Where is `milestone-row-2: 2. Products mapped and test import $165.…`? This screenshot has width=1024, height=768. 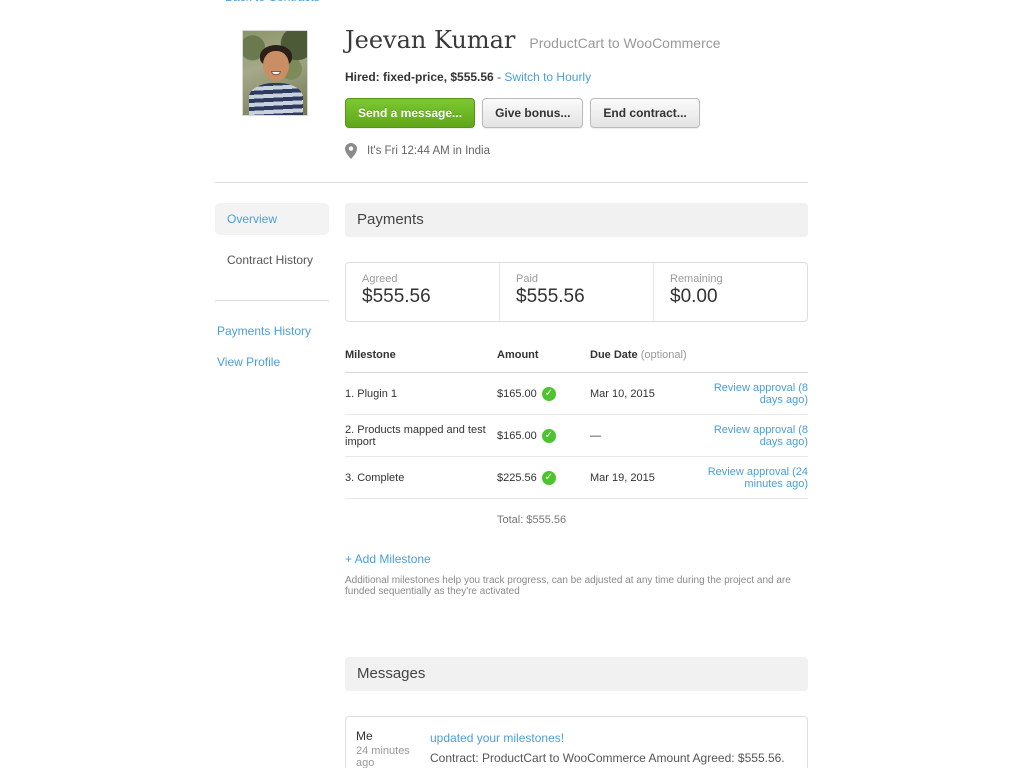 milestone-row-2: 2. Products mapped and test import $165.… is located at coordinates (576, 436).